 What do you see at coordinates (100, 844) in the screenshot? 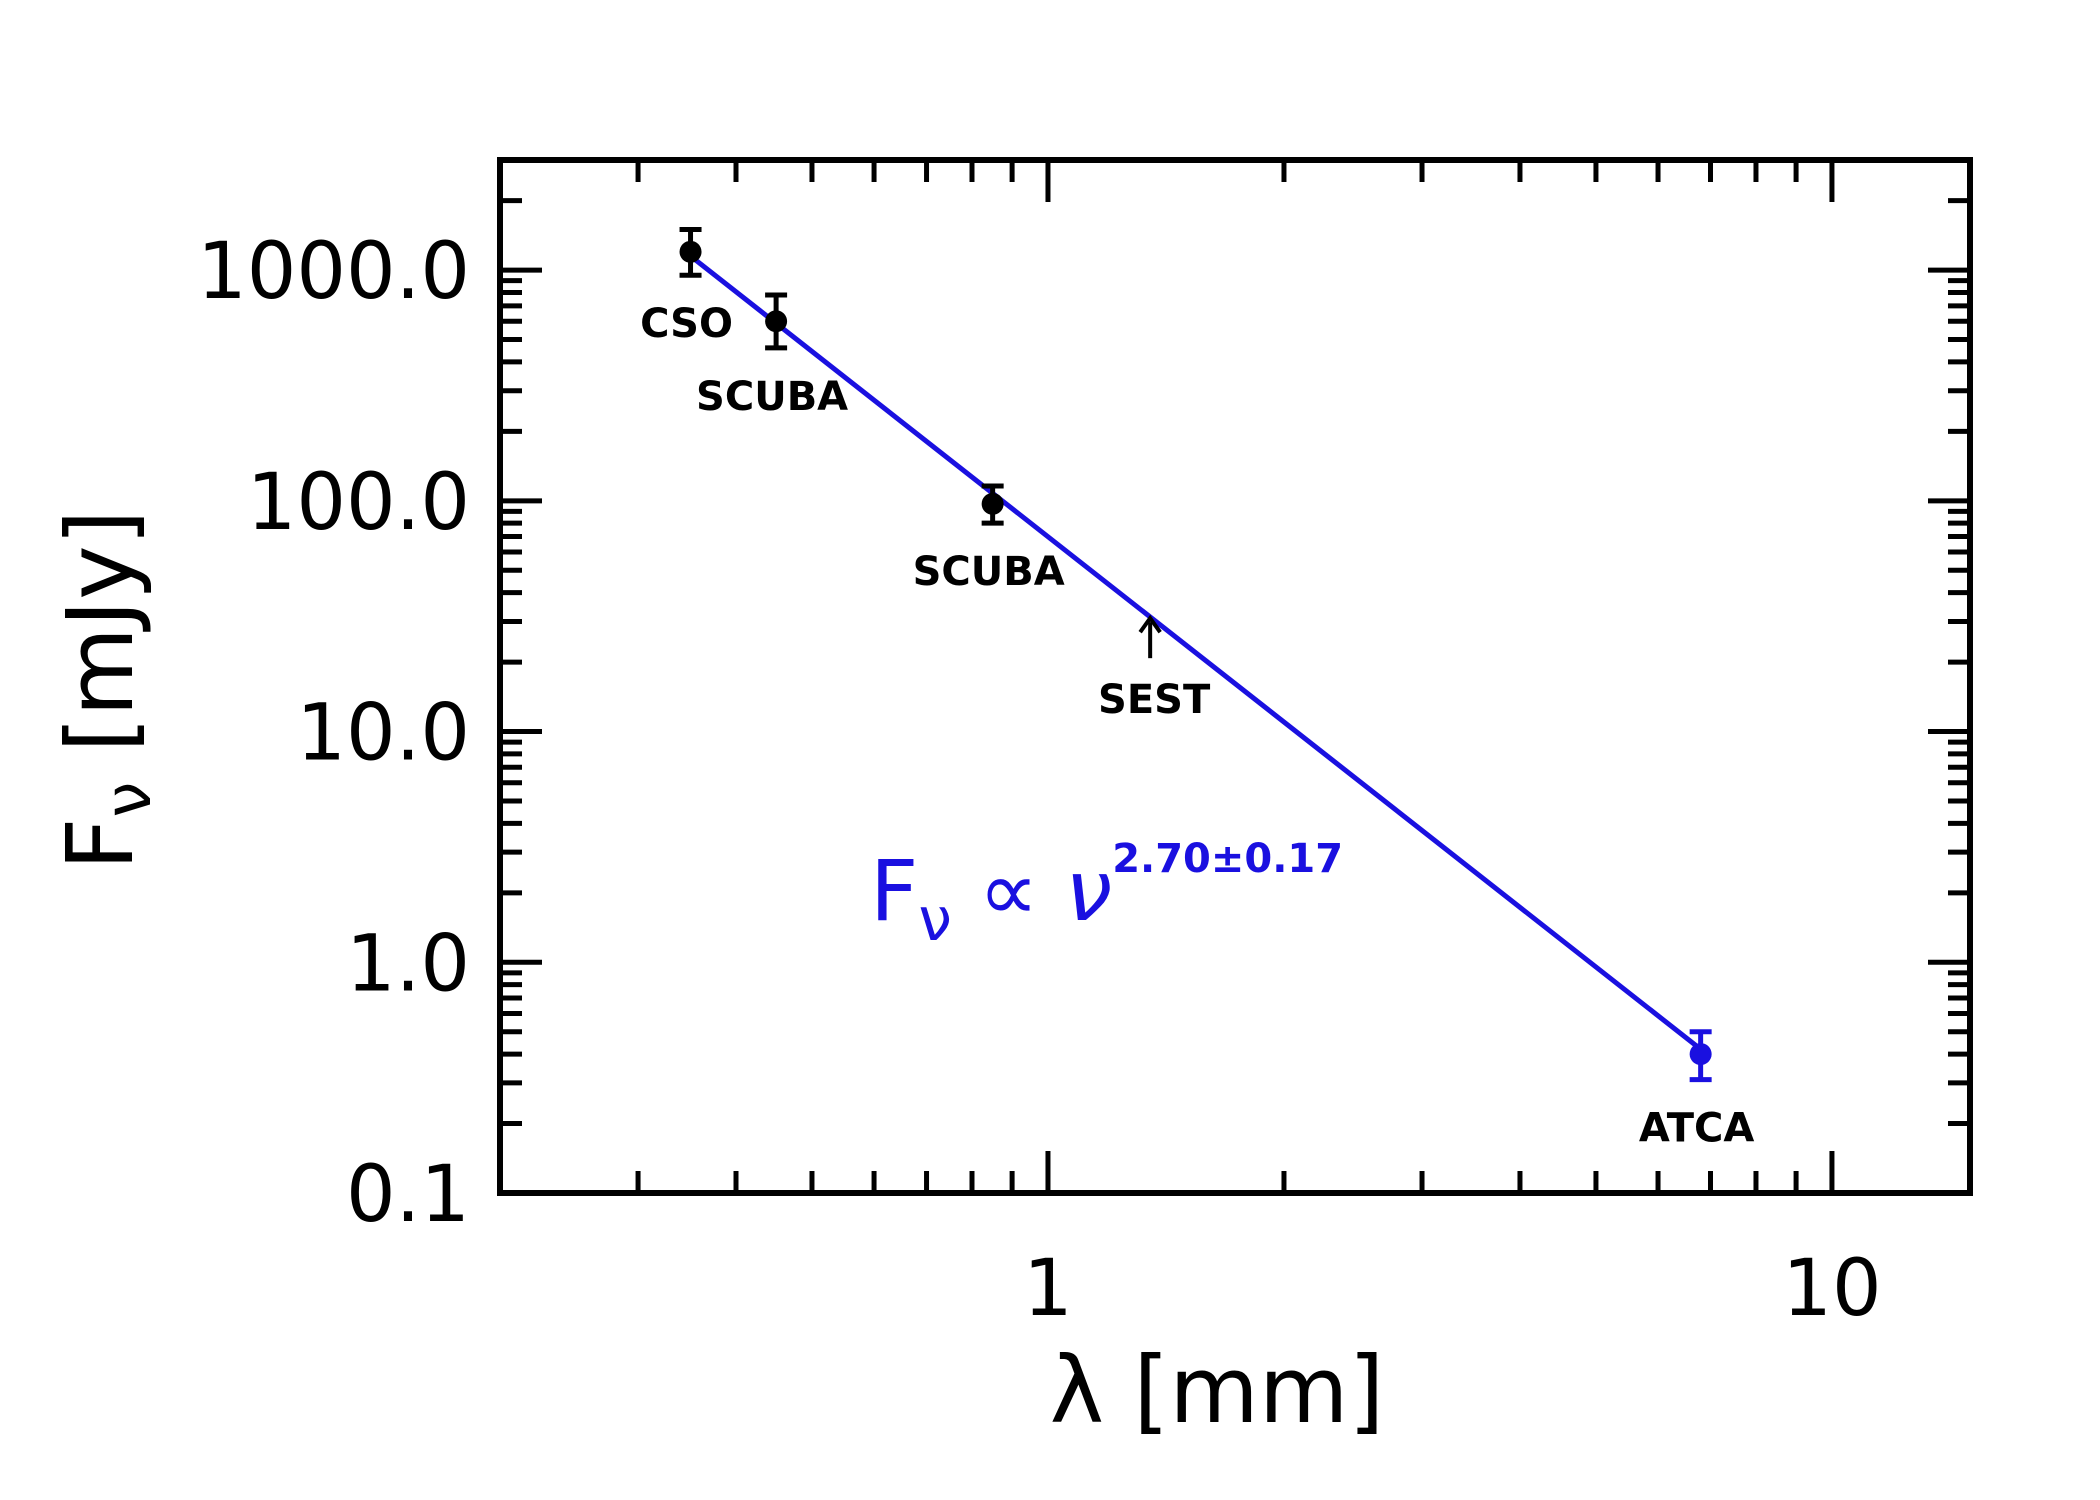
I see `y-axis-label-main: F` at bounding box center [100, 844].